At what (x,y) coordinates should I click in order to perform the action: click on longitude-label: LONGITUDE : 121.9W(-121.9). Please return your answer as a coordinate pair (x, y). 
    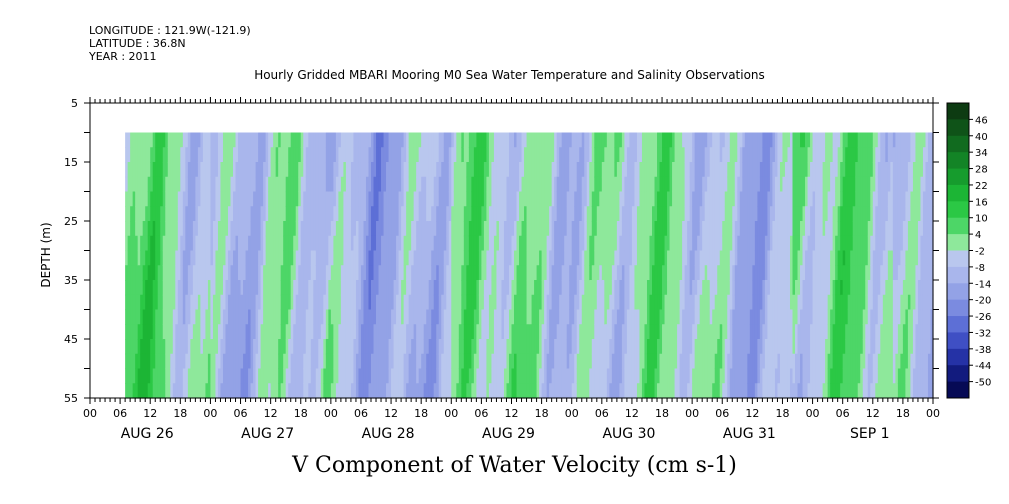
    Looking at the image, I should click on (170, 30).